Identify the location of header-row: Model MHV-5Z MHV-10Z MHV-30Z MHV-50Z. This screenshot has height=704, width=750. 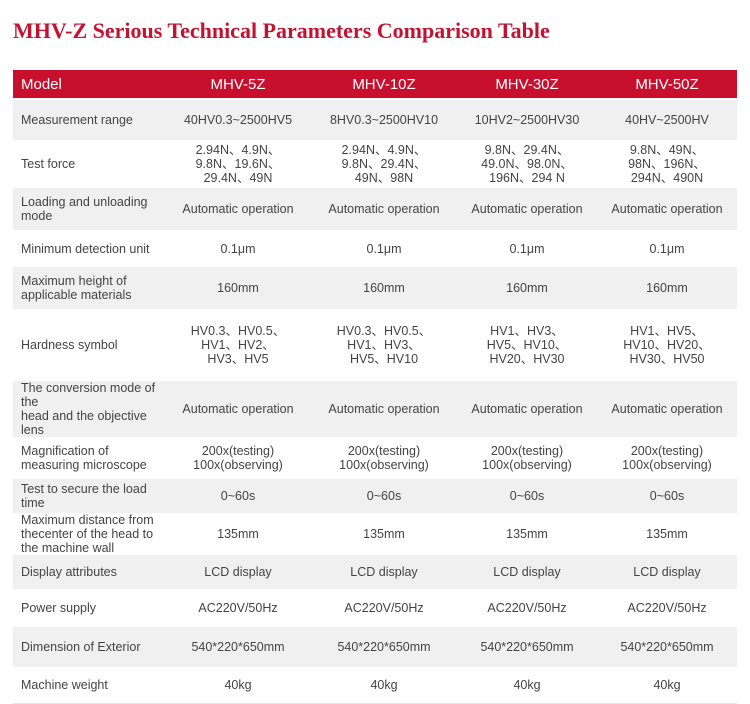
(375, 84).